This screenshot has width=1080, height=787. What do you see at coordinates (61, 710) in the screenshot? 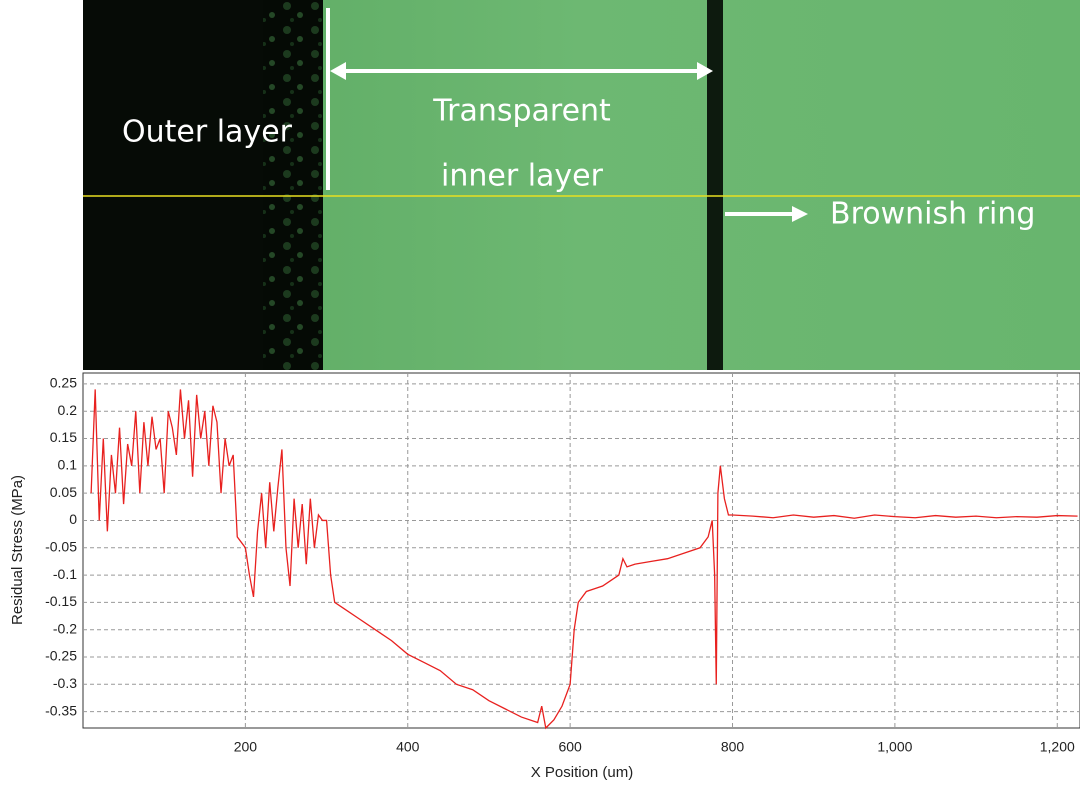
I see `y-tick-label: -0.35` at bounding box center [61, 710].